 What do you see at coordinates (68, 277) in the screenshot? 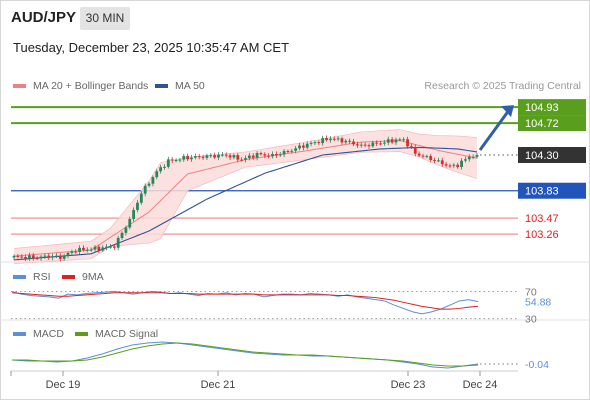
I see `9ma-swatch` at bounding box center [68, 277].